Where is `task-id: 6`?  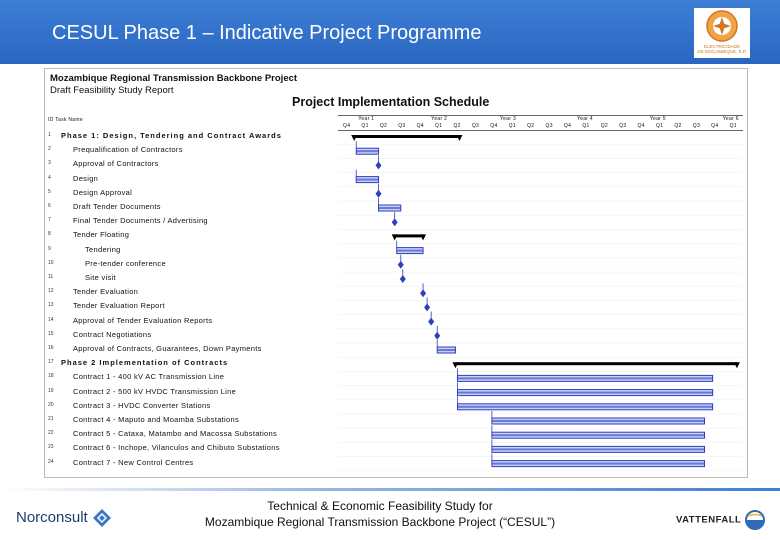 task-id: 6 is located at coordinates (49, 206).